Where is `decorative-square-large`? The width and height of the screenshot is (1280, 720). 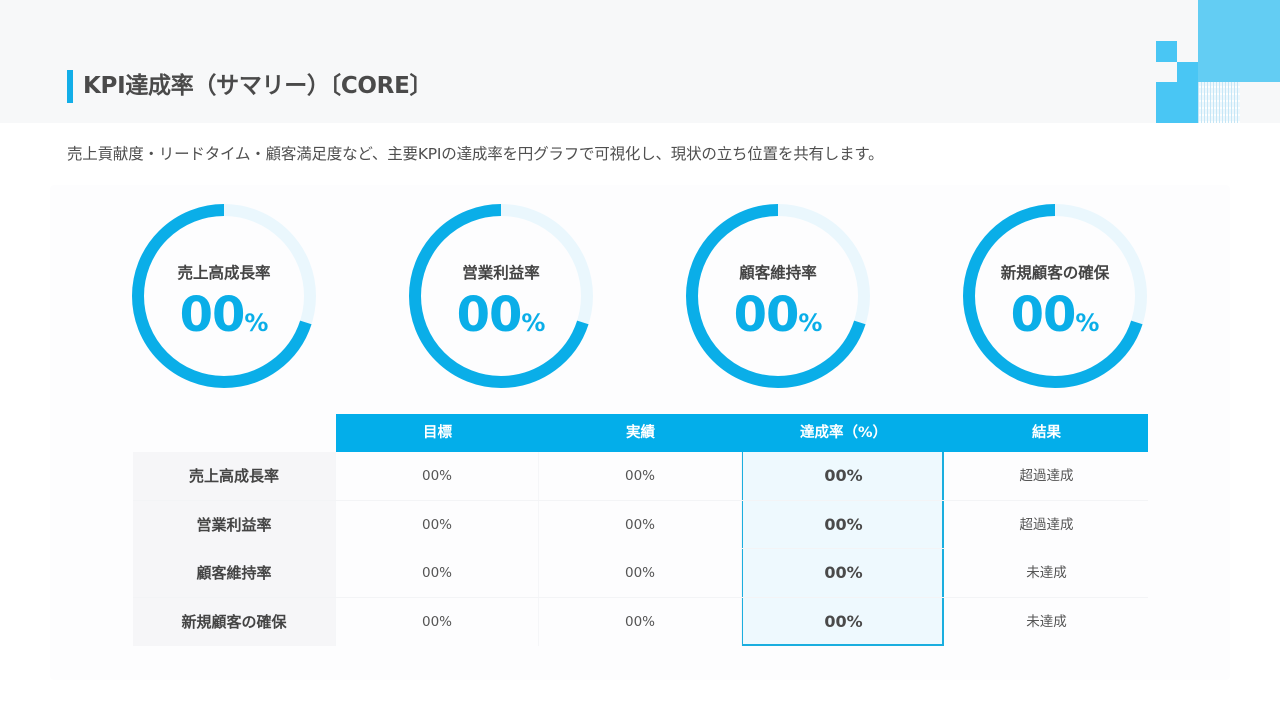
decorative-square-large is located at coordinates (1239, 41).